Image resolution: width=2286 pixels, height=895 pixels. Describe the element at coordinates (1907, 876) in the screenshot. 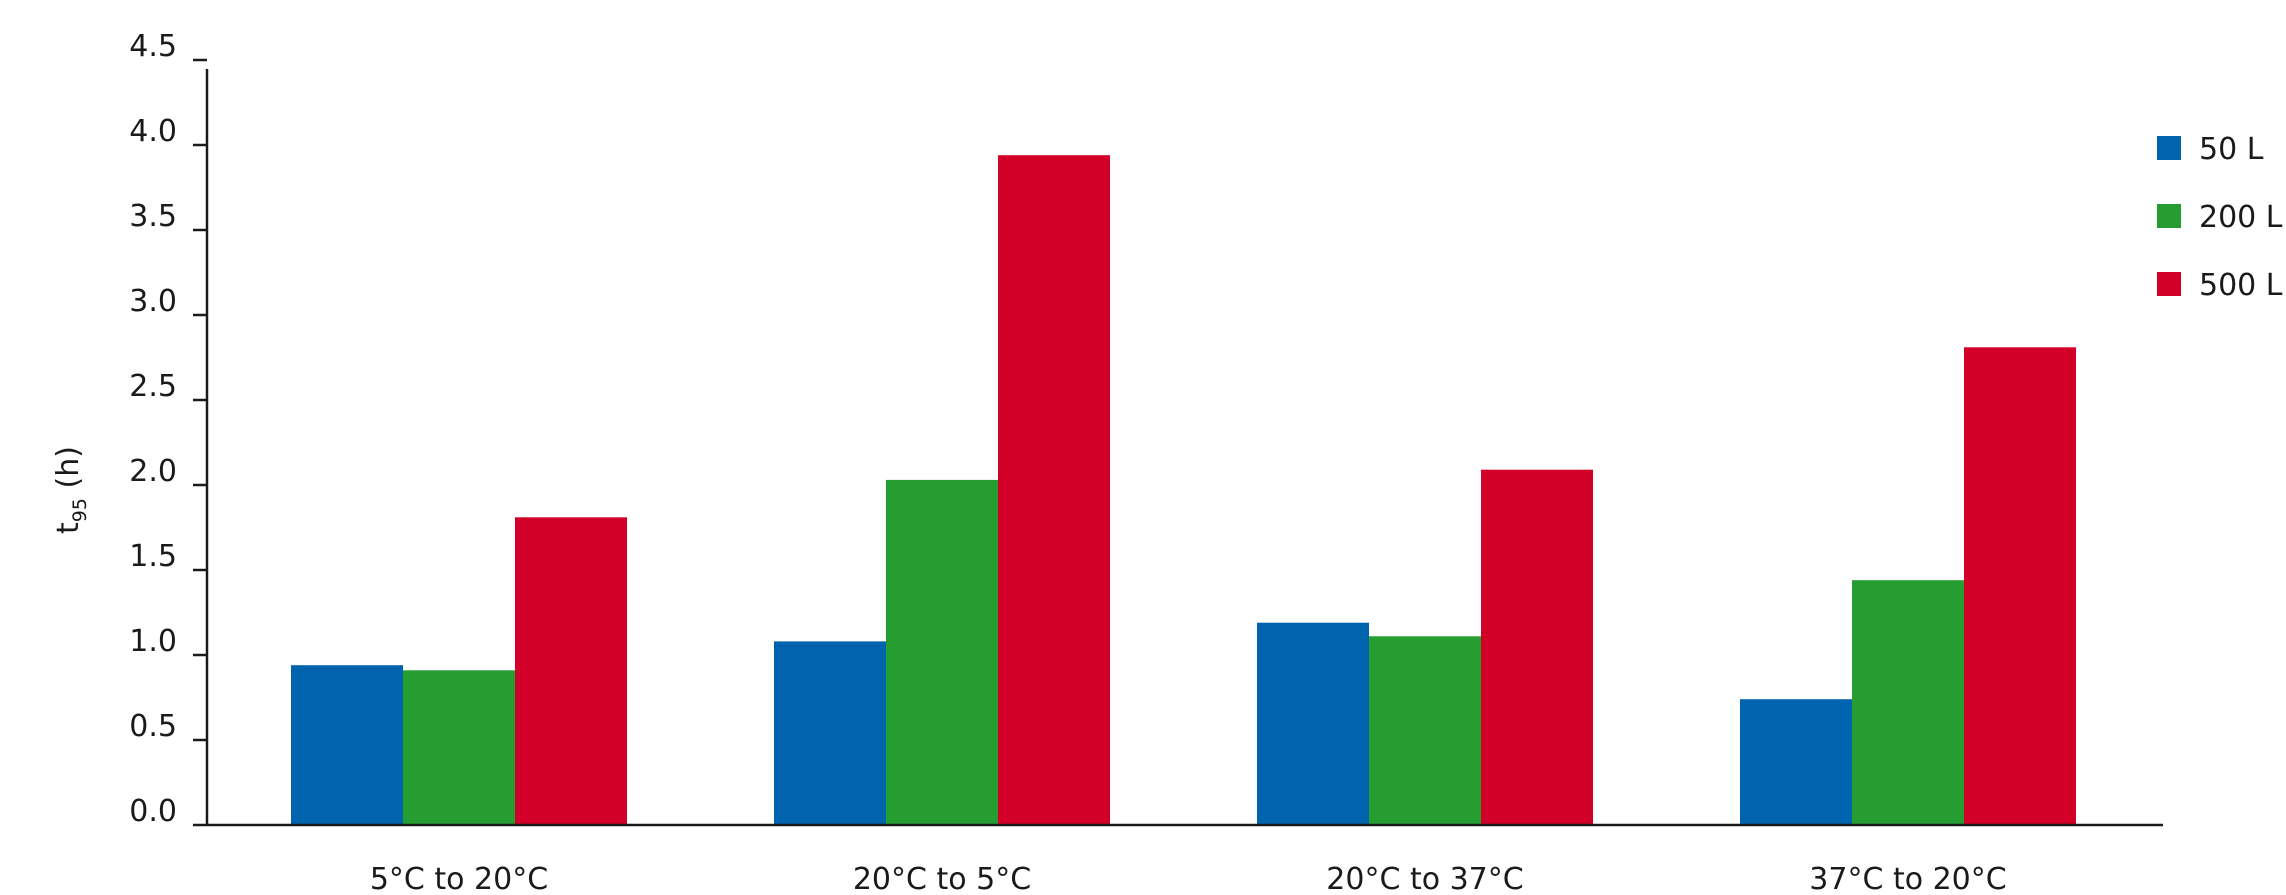

I see `x-tick-label: 37°C to 20°C` at that location.